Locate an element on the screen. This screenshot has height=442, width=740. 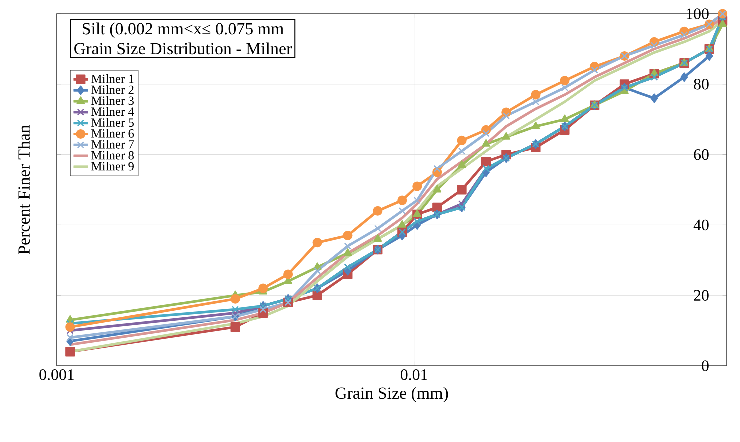
legend-label: Milner 2 is located at coordinates (113, 89).